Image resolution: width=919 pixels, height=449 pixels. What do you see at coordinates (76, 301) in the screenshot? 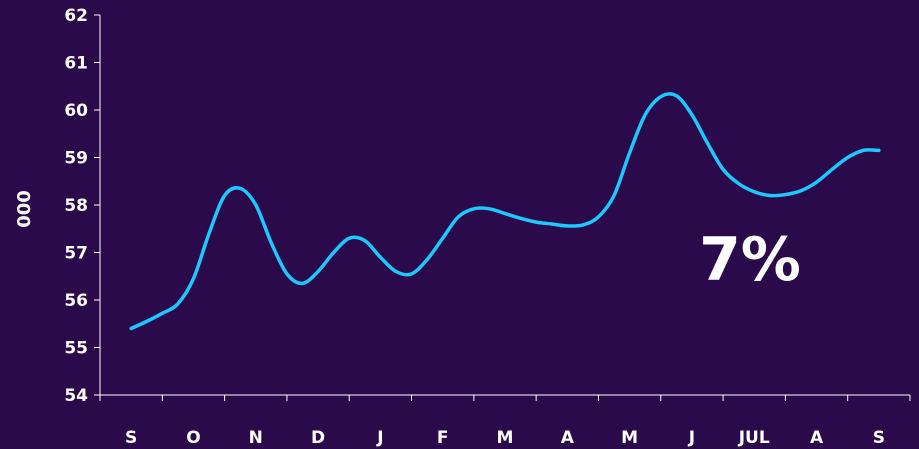
I see `y-tick-label: 56` at bounding box center [76, 301].